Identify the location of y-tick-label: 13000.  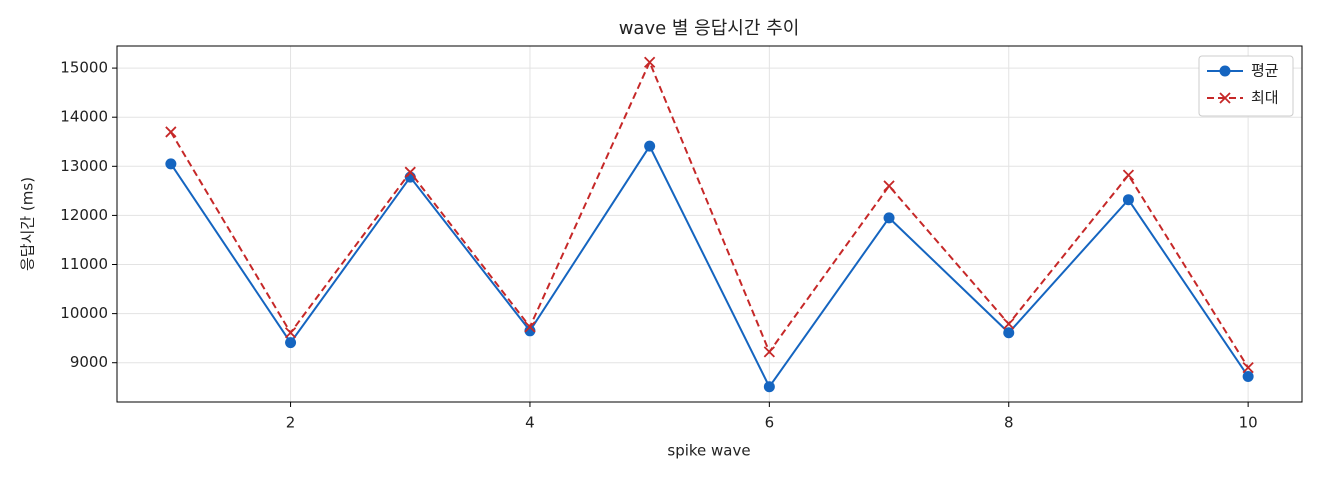
(84, 166).